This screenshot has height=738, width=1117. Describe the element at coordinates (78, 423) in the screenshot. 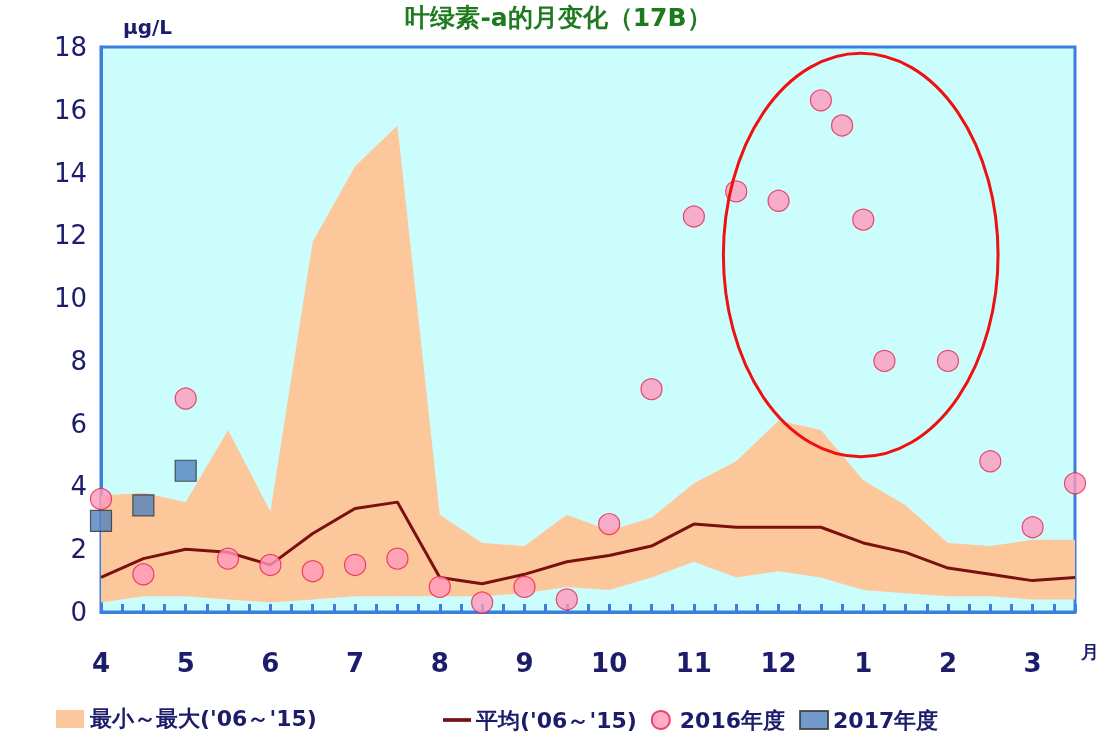

I see `y-tick-label: 6` at that location.